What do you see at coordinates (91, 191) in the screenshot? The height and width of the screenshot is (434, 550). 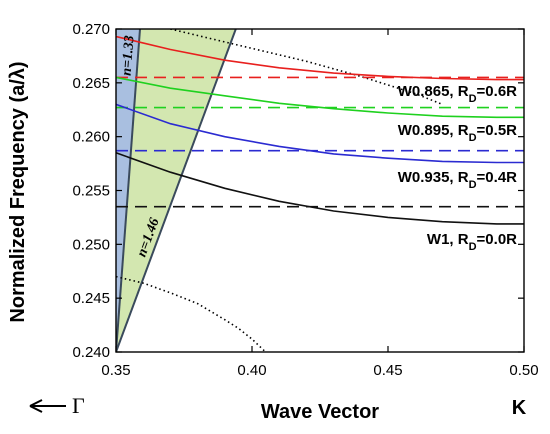 I see `y-tick-label: 0.255` at bounding box center [91, 191].